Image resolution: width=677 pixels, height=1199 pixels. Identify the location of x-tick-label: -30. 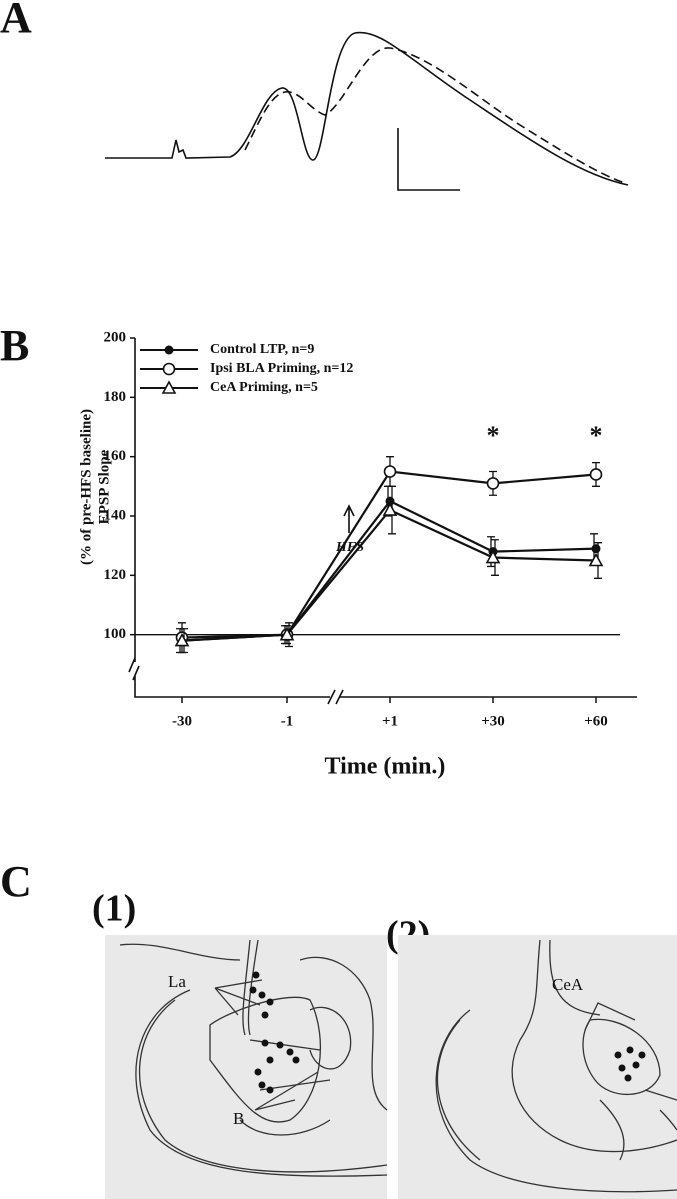
(182, 721).